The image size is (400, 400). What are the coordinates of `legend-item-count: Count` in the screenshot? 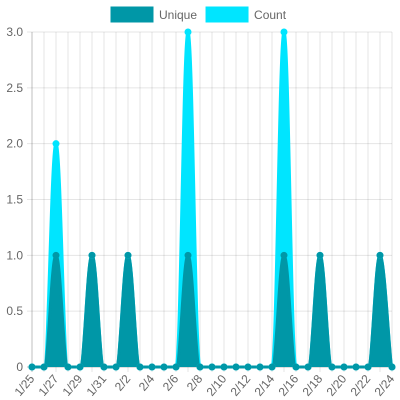 It's located at (247, 15).